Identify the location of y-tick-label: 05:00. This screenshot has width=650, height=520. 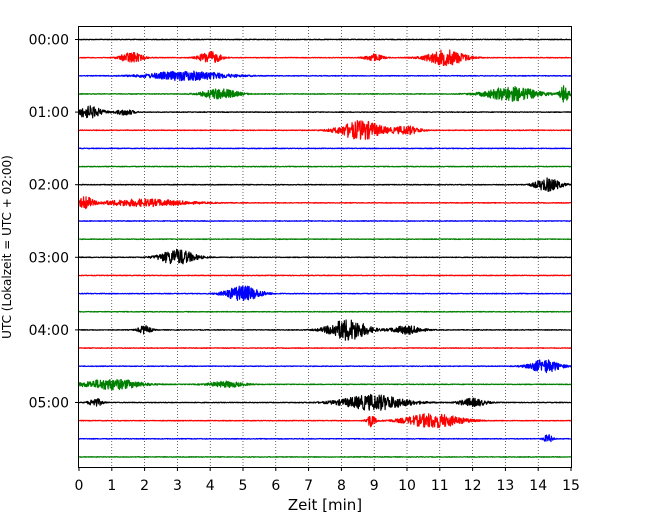
(49, 404).